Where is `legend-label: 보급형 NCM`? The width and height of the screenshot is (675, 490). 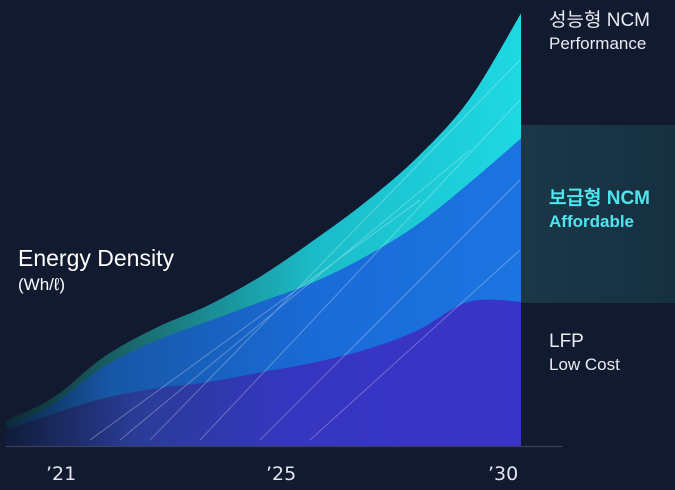
legend-label: 보급형 NCM is located at coordinates (599, 198).